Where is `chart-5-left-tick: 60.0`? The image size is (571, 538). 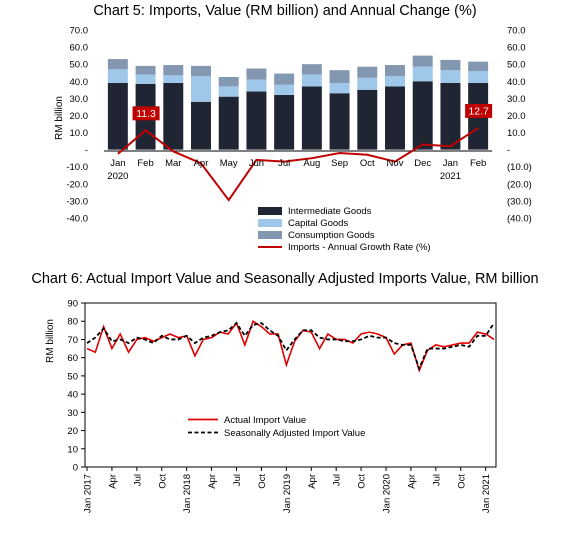
chart-5-left-tick: 60.0 is located at coordinates (79, 48).